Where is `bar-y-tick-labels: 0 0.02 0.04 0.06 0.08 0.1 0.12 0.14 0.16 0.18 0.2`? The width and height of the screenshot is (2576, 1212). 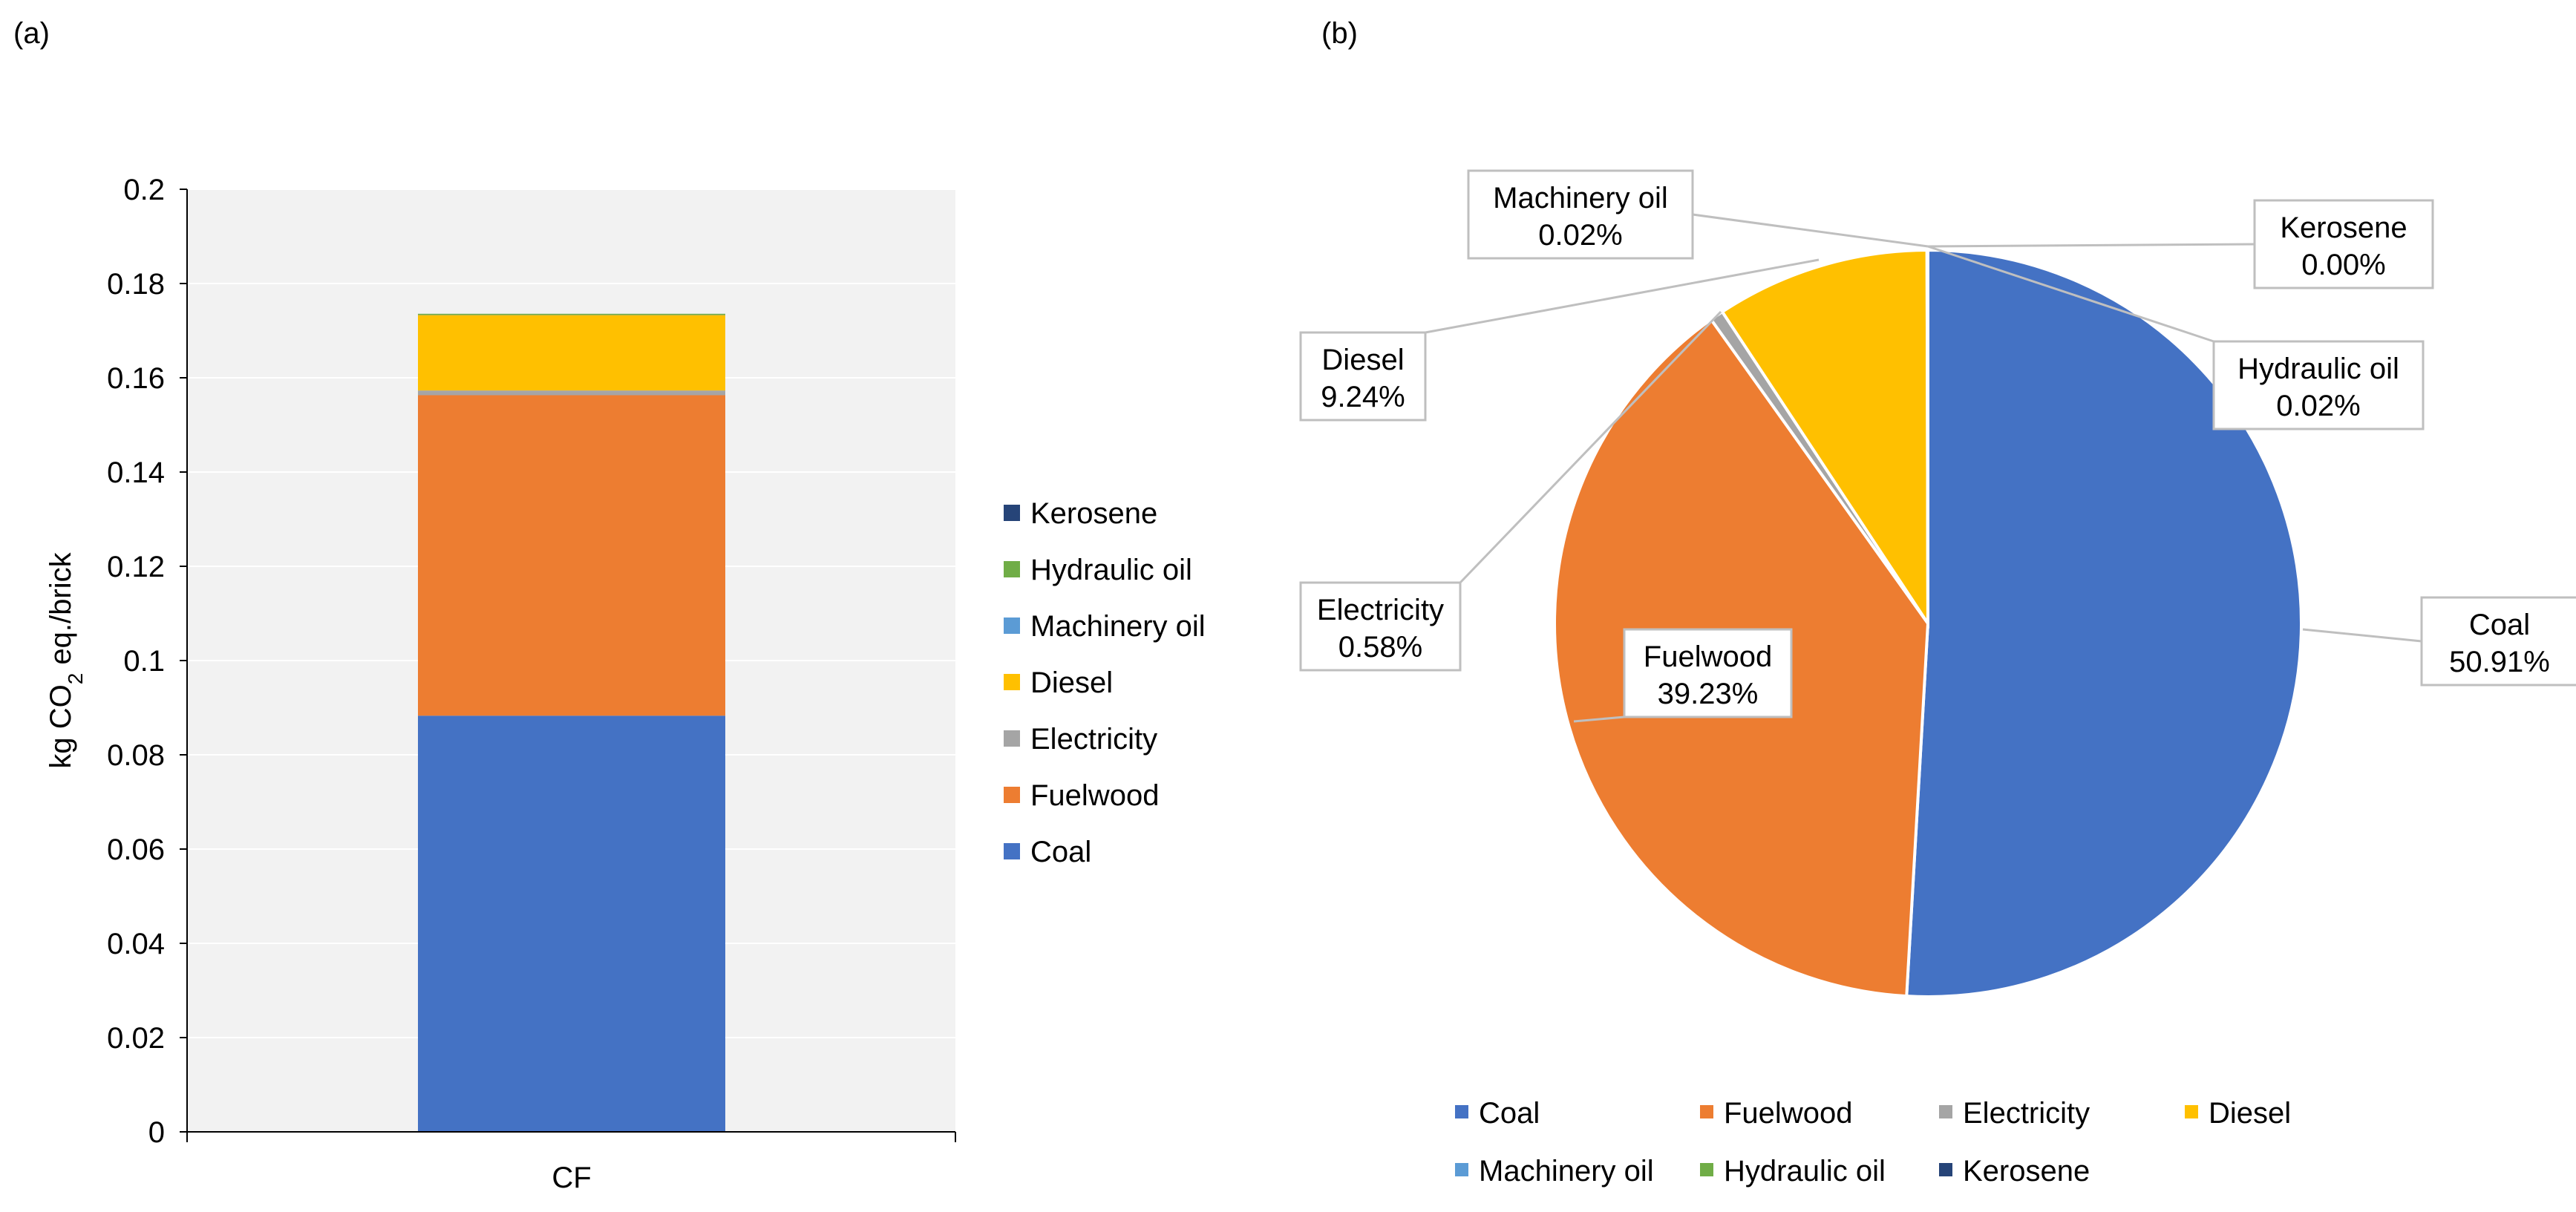 bar-y-tick-labels: 0 0.02 0.04 0.06 0.08 0.1 0.12 0.14 0.16 0.18 0.2 is located at coordinates (136, 661).